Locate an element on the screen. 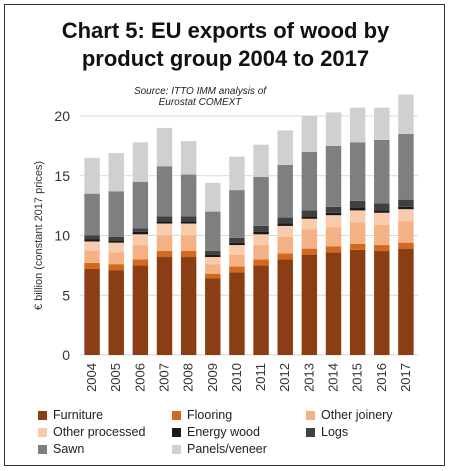 Image resolution: width=450 pixels, height=471 pixels. y-tick-label: 20 is located at coordinates (62, 116).